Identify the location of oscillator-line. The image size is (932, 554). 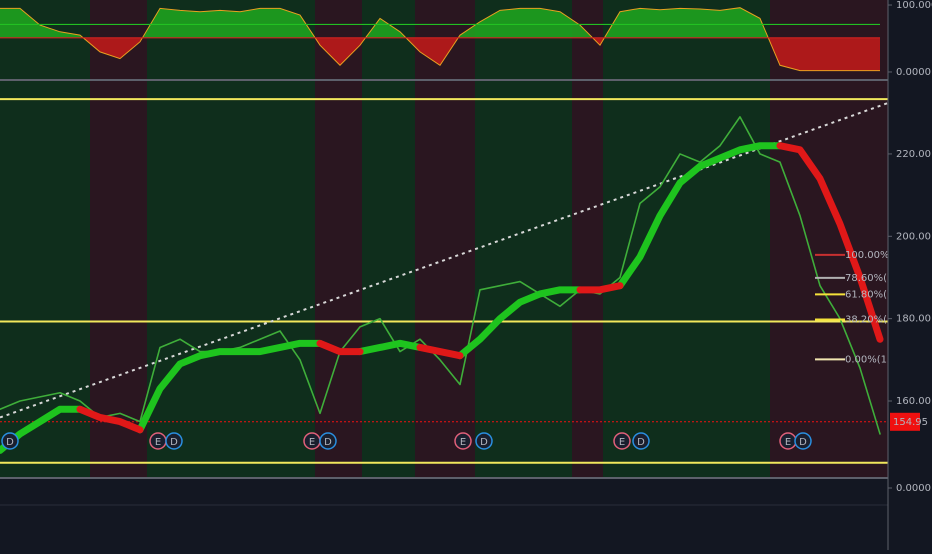
(440, 39).